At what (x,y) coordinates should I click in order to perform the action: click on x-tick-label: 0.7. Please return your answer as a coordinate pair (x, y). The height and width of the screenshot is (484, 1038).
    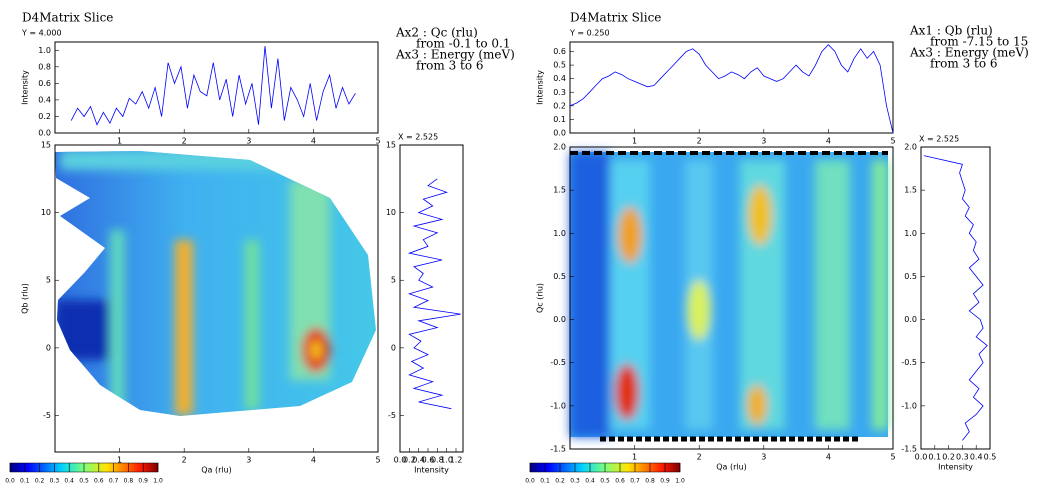
    Looking at the image, I should click on (635, 481).